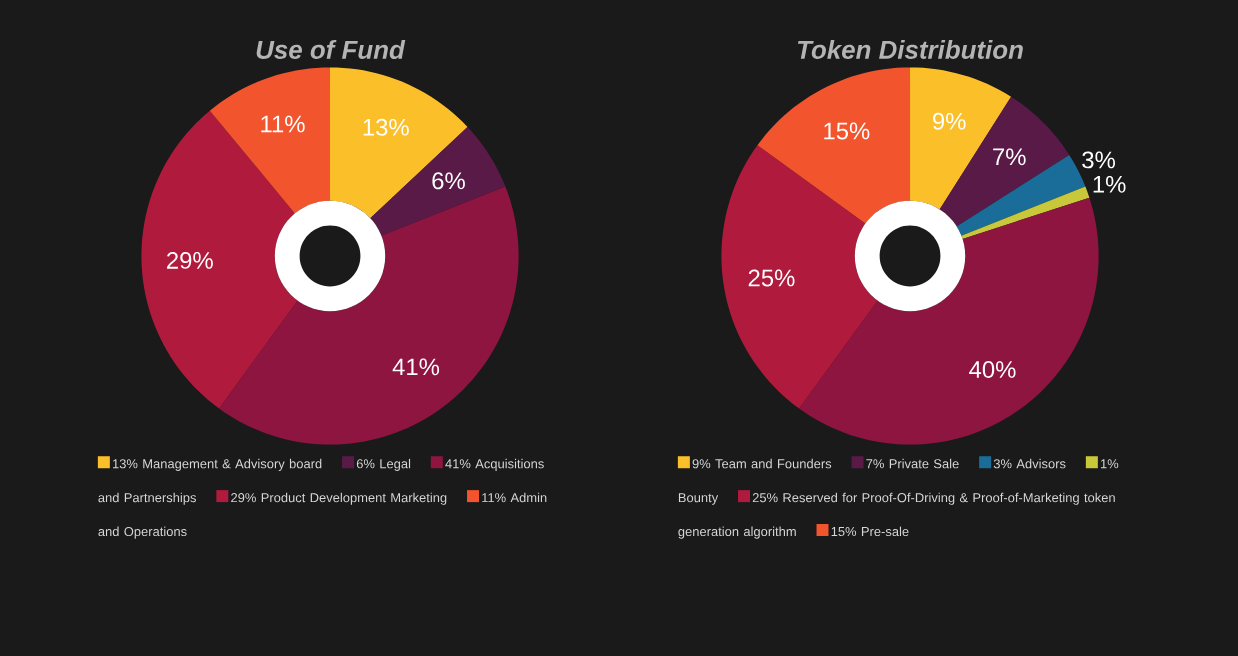  I want to click on data-label: 6%, so click(448, 181).